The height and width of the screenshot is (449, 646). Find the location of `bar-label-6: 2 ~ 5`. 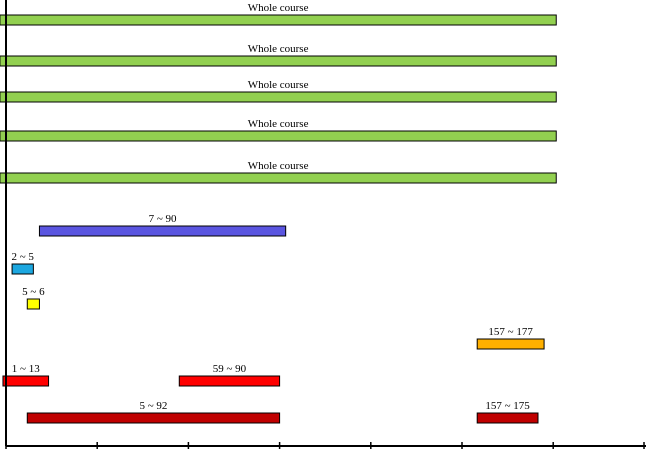

bar-label-6: 2 ~ 5 is located at coordinates (22, 257).